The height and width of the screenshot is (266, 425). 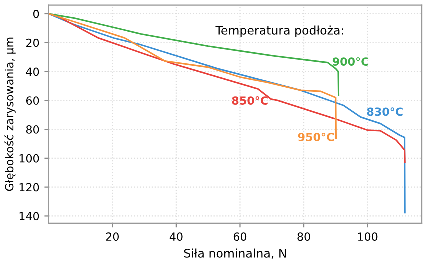 What do you see at coordinates (235, 254) in the screenshot?
I see `x-axis-title: Siła nominalna, N` at bounding box center [235, 254].